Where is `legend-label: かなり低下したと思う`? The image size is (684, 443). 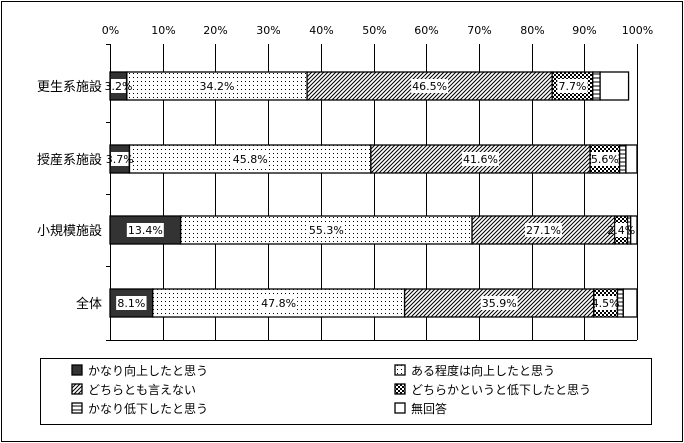 legend-label: かなり低下したと思う is located at coordinates (148, 409).